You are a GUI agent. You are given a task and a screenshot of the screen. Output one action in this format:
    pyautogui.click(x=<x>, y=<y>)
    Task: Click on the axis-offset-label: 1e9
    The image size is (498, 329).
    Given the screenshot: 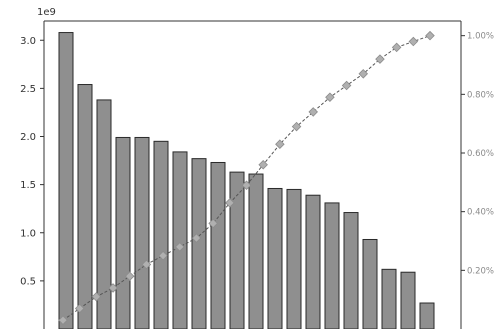 What is the action you would take?
    pyautogui.click(x=46, y=12)
    